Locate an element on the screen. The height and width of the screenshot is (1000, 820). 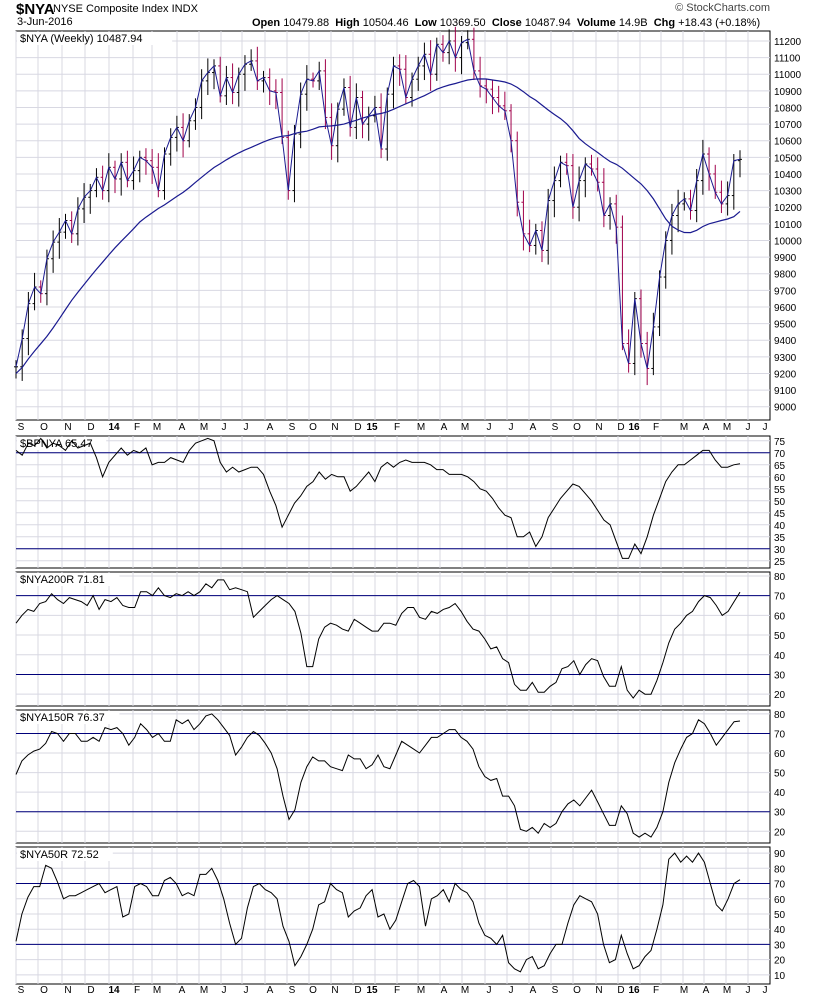
y-tick-label: 10800 is located at coordinates (788, 108).